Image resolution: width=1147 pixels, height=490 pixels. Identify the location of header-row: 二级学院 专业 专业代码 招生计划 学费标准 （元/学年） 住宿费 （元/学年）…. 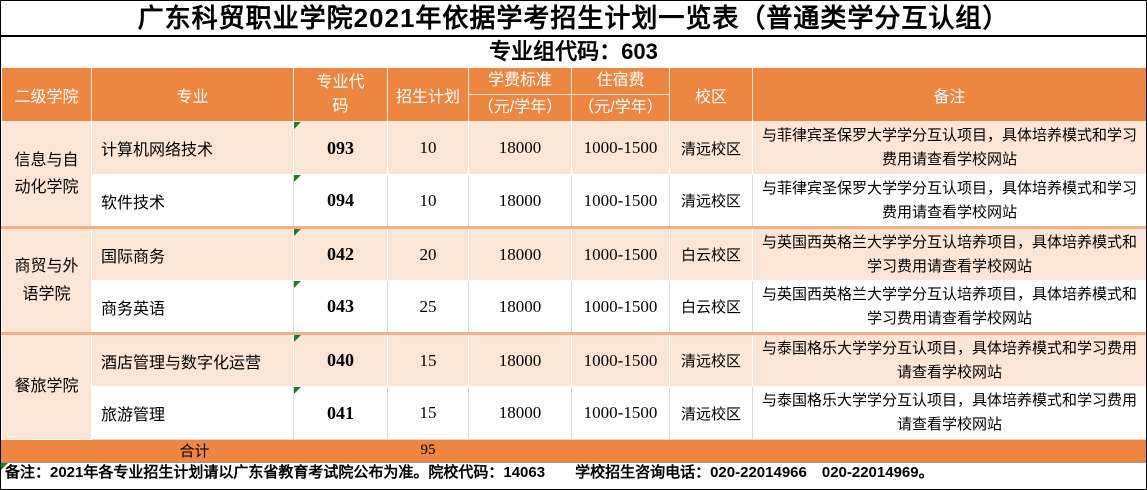
(573, 94).